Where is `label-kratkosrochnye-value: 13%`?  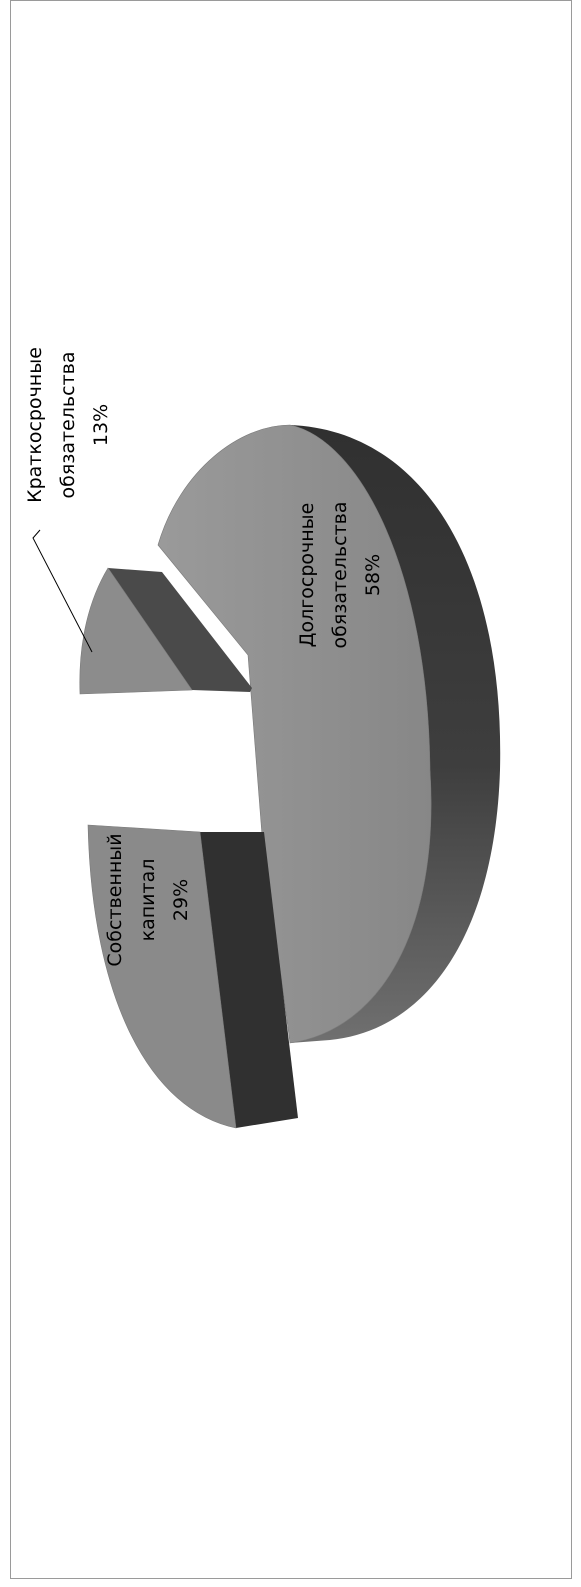
label-kratkosrochnye-value: 13% is located at coordinates (101, 425).